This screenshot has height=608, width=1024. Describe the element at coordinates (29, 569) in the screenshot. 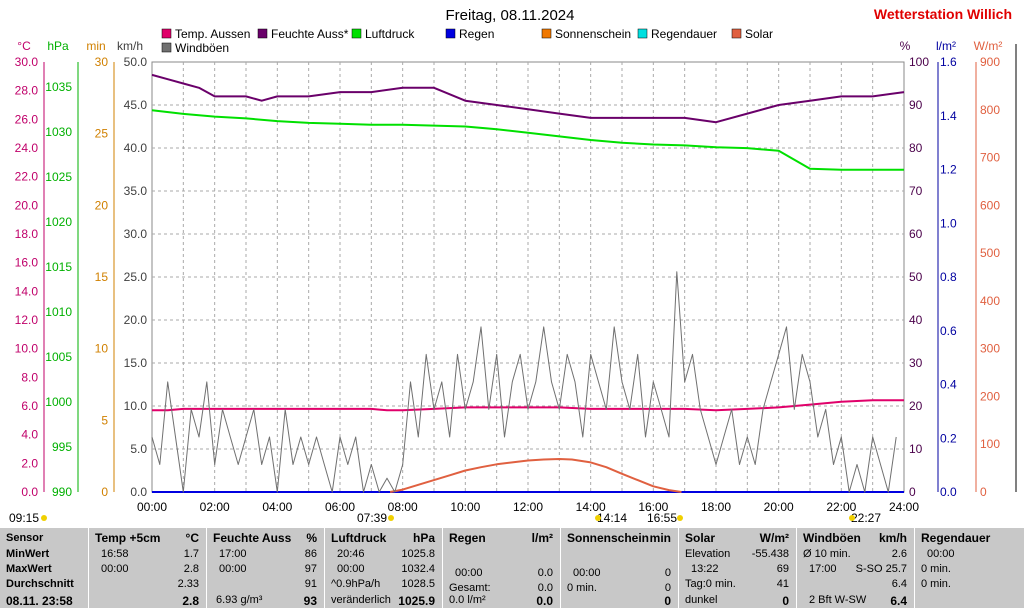

I see `row-label-max: MaxWert` at that location.